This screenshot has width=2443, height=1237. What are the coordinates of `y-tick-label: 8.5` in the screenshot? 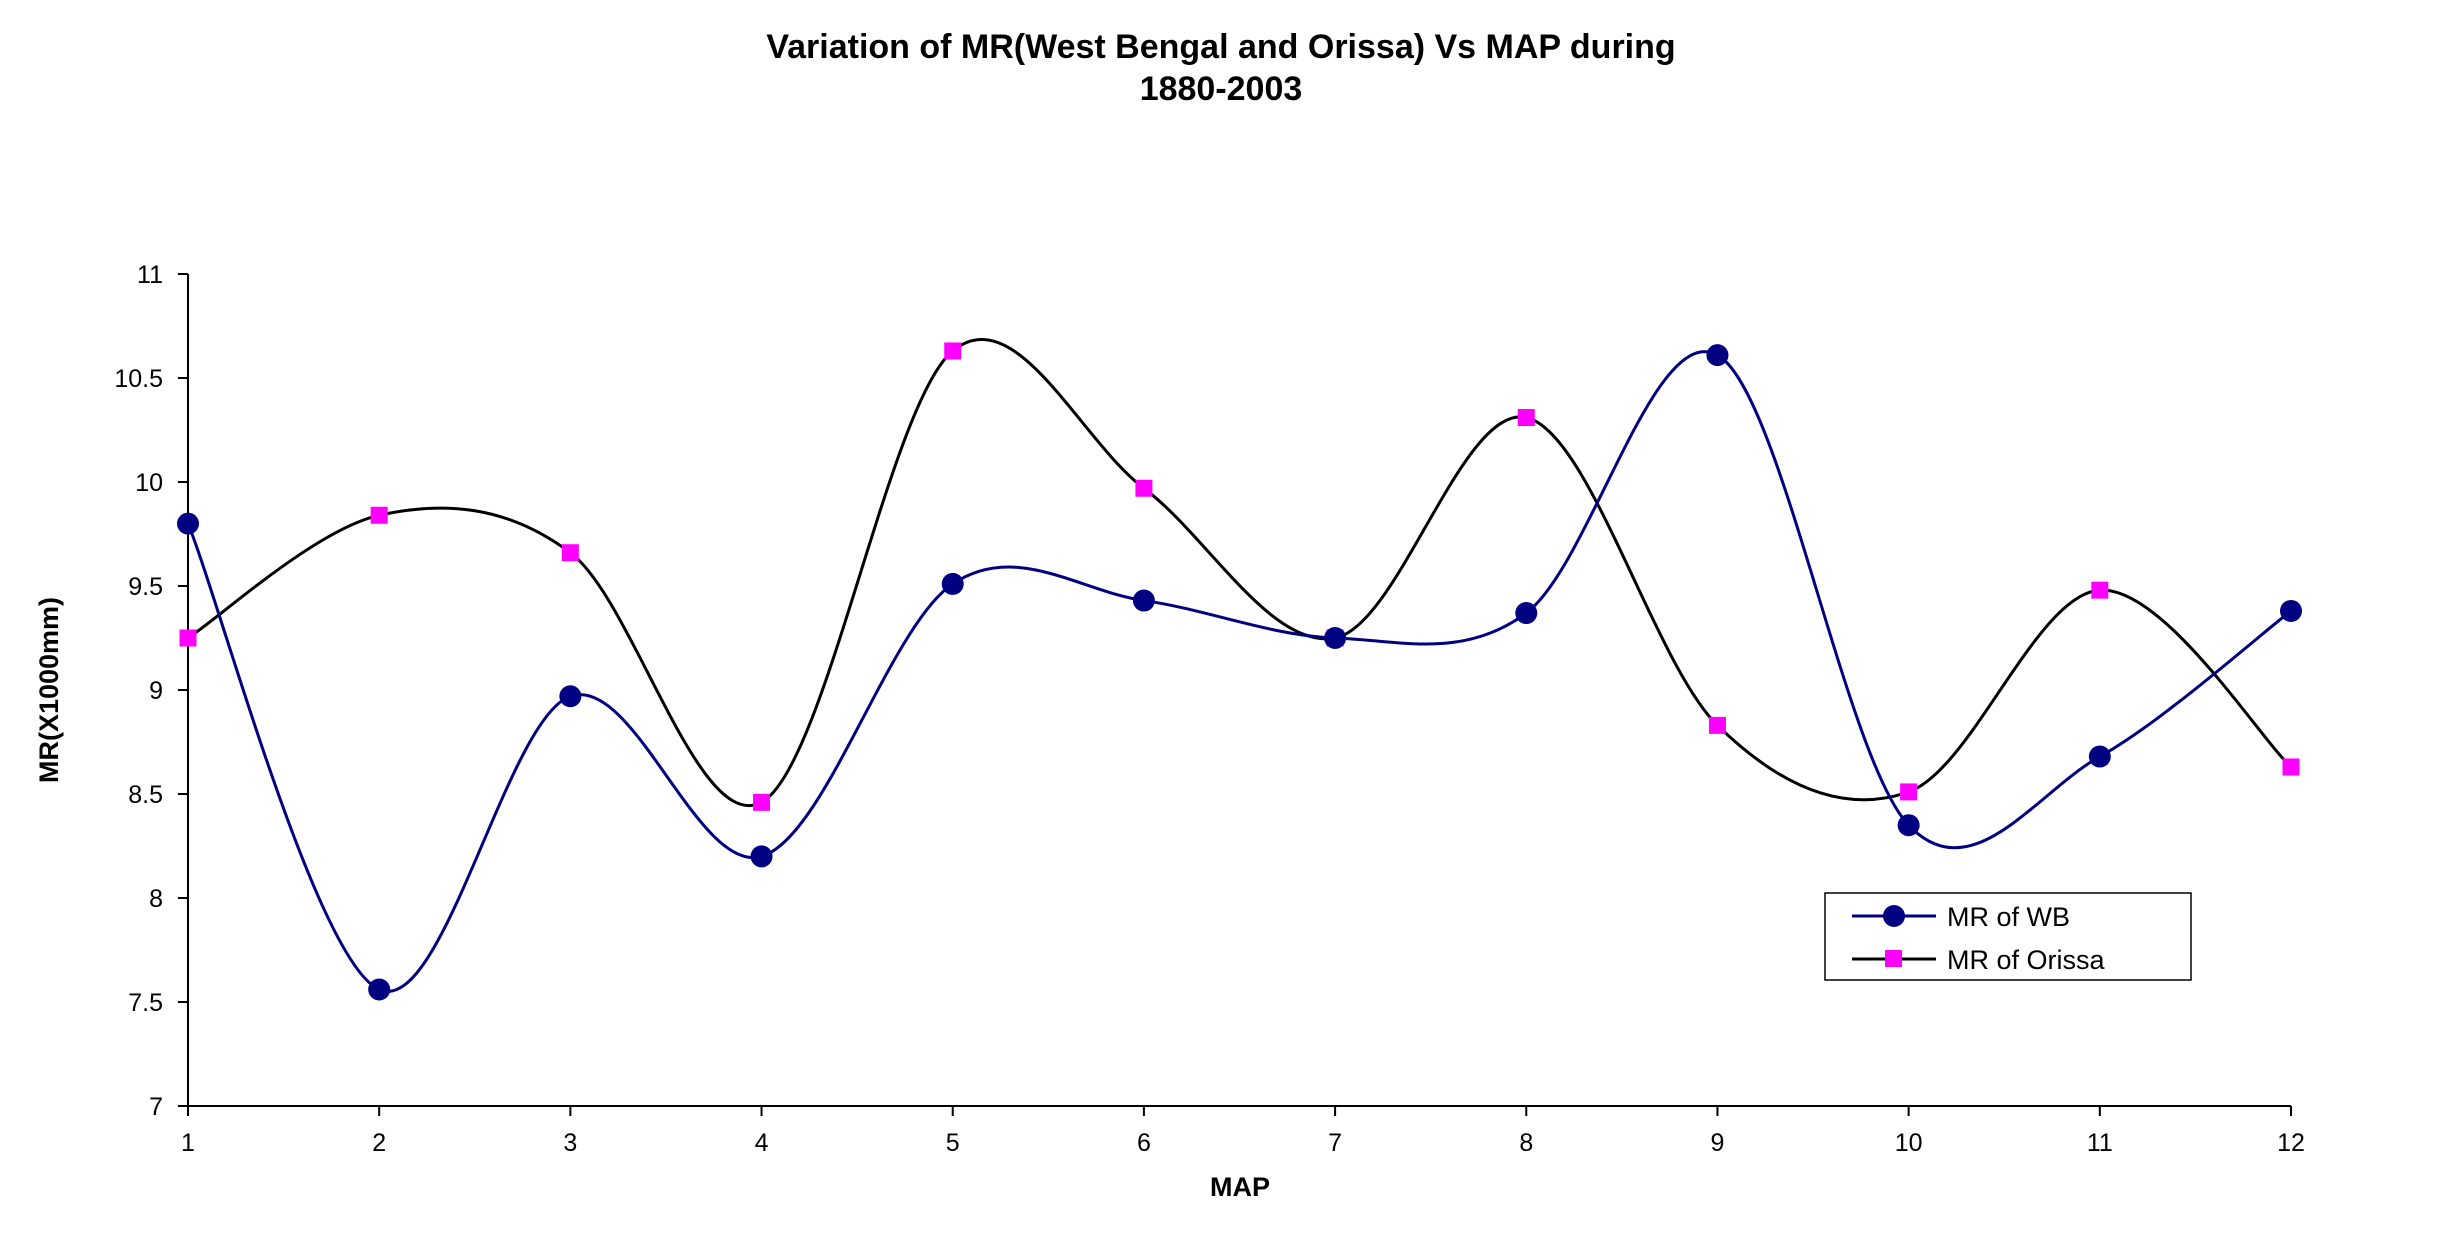 It's located at (145, 795).